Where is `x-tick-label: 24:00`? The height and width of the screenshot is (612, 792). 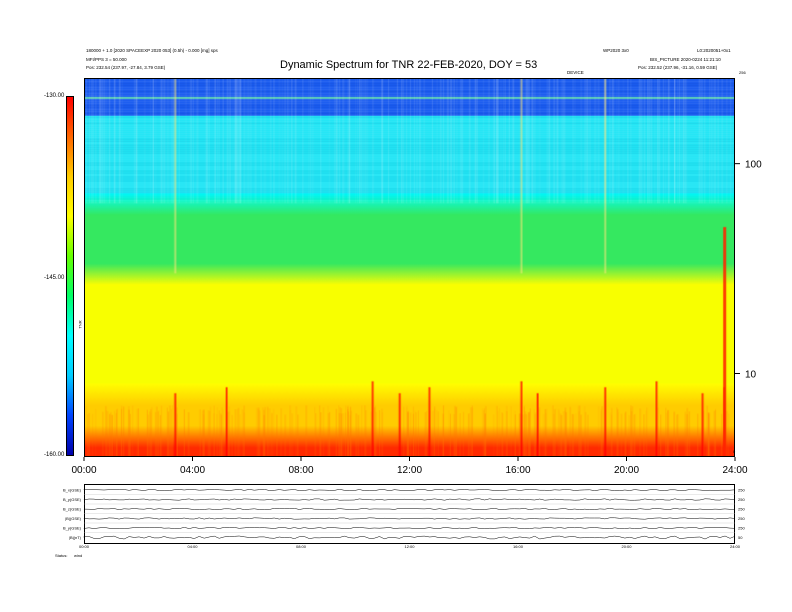
x-tick-label: 24:00 is located at coordinates (734, 470).